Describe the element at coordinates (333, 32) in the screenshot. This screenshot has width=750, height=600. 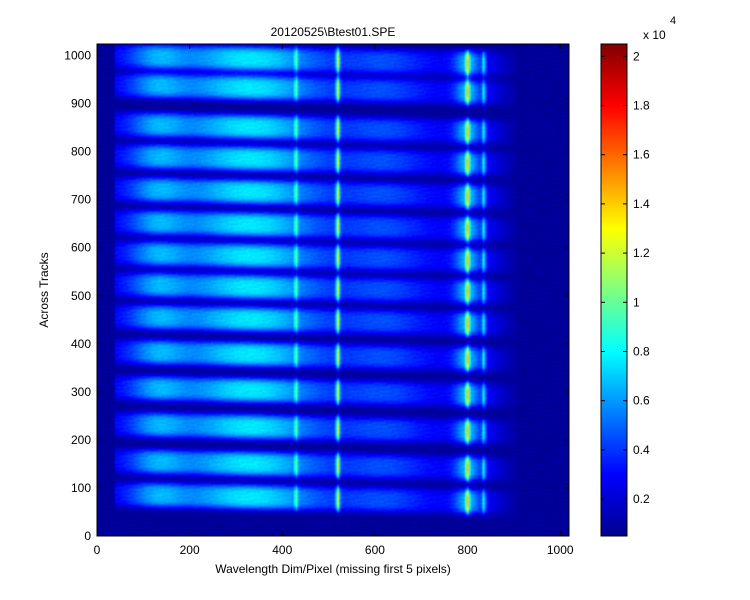
I see `chart-title: 20120525\Btest01.SPE` at that location.